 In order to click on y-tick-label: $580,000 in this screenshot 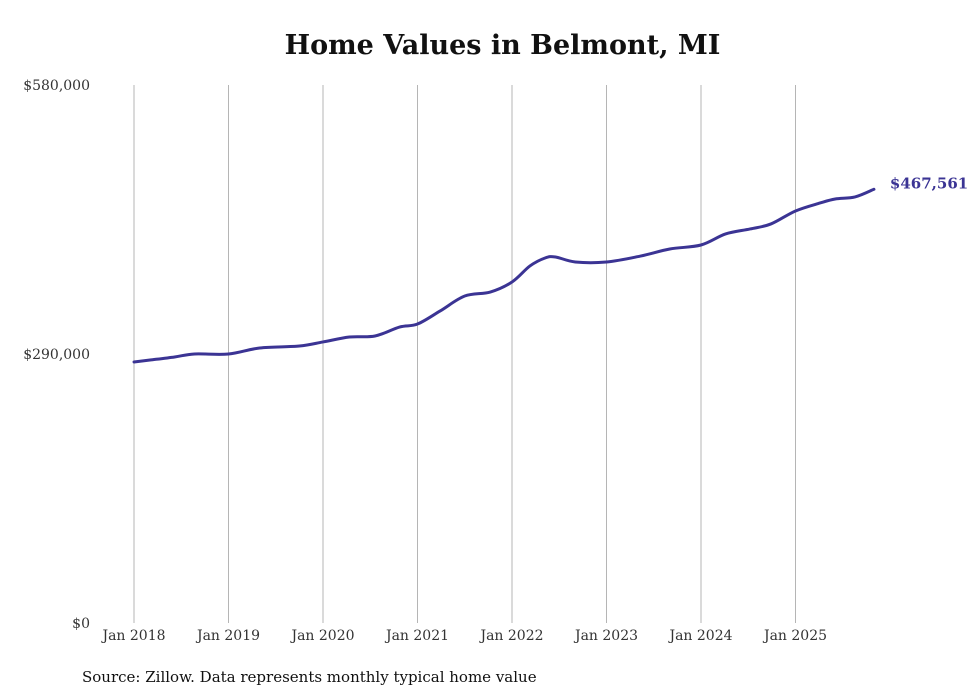, I will do `click(56, 86)`.